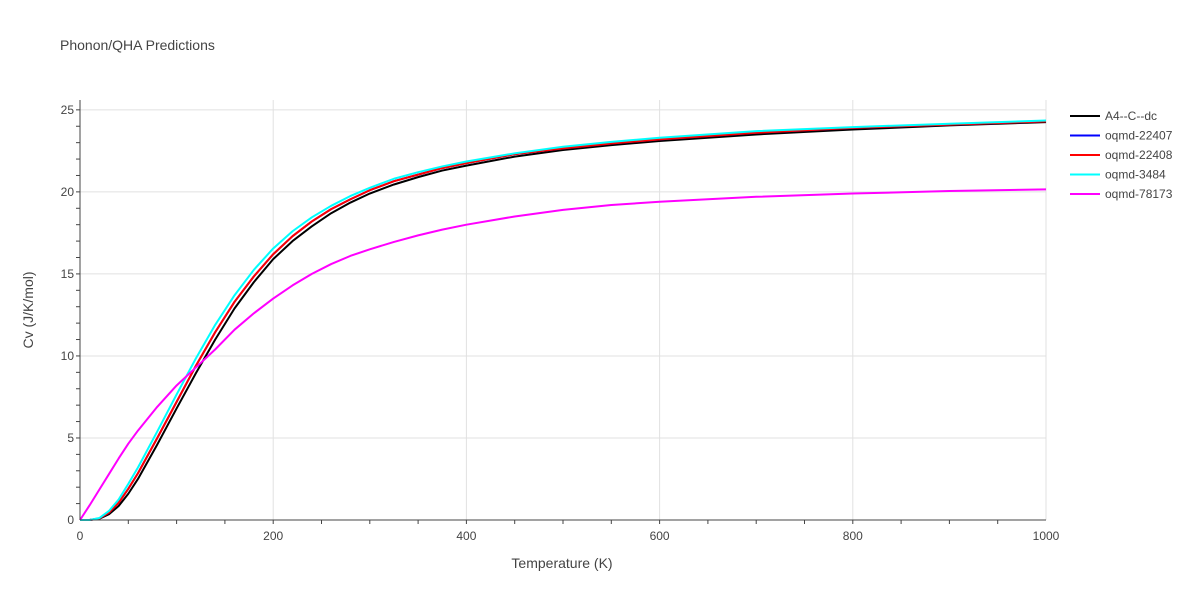  What do you see at coordinates (660, 536) in the screenshot?
I see `x-tick-label: 600` at bounding box center [660, 536].